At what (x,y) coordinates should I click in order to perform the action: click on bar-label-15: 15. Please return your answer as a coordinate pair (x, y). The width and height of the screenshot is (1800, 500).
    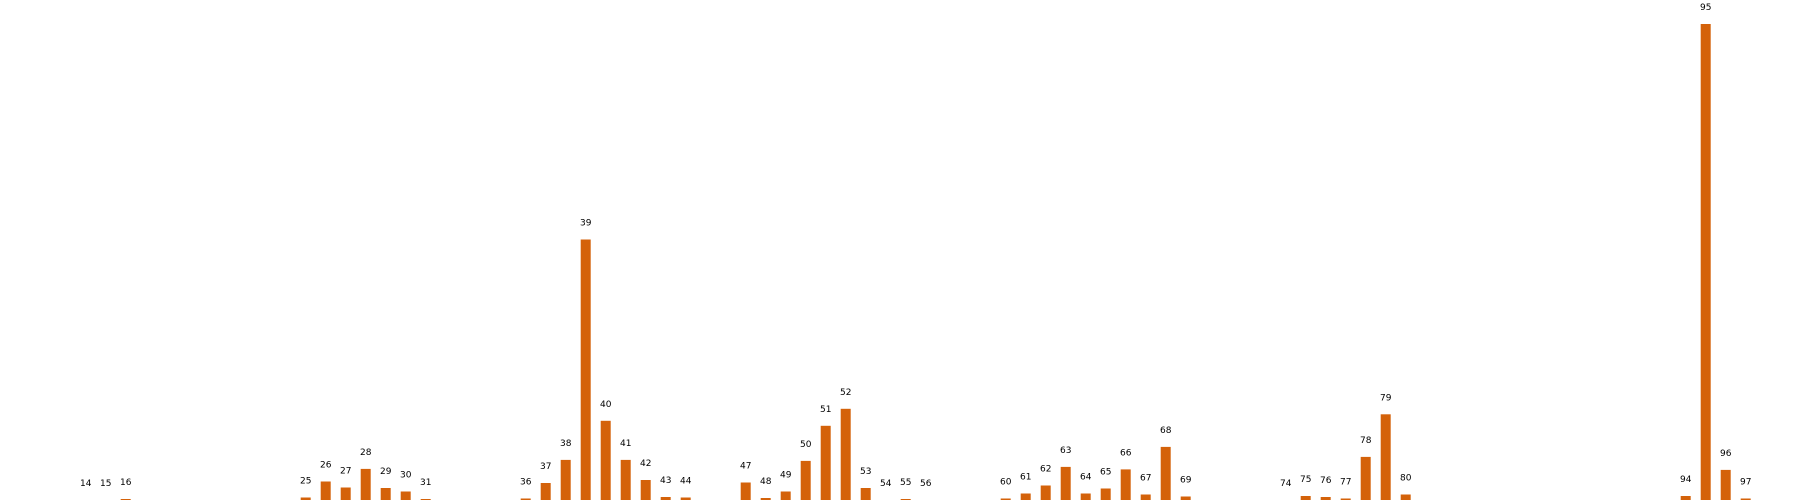
    Looking at the image, I should click on (105, 484).